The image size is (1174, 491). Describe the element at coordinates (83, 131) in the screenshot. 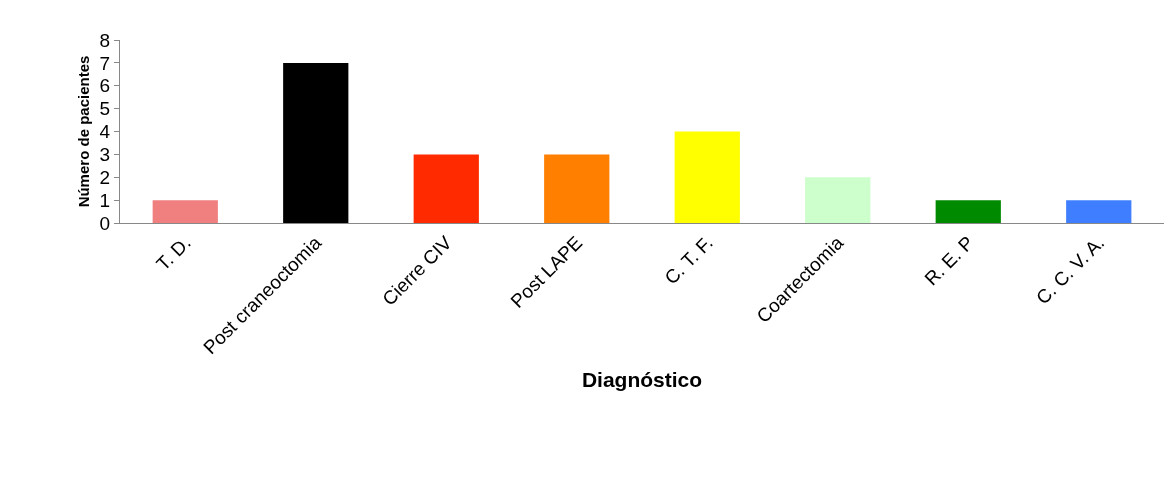

I see `y-axis-title: Número de pacientes` at that location.